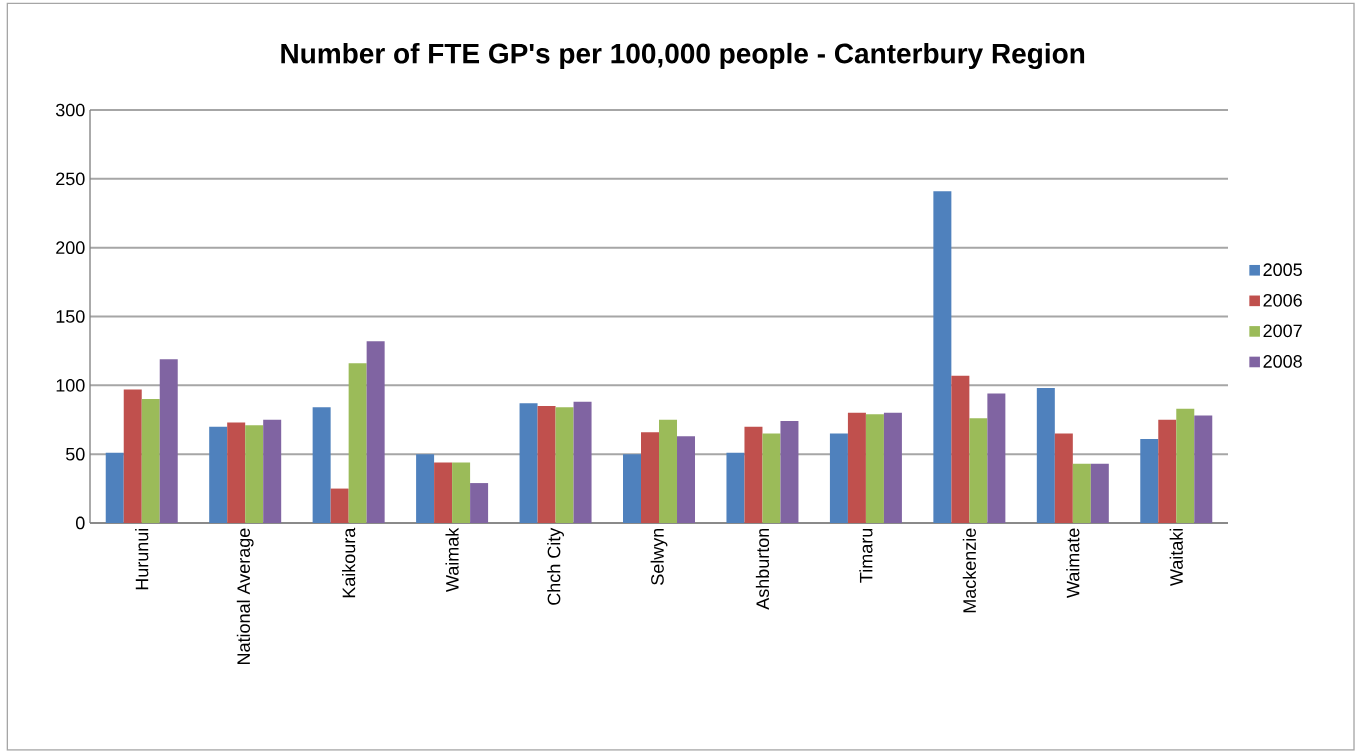 The width and height of the screenshot is (1360, 751). What do you see at coordinates (142, 559) in the screenshot?
I see `x-tick-label: Hurunui` at bounding box center [142, 559].